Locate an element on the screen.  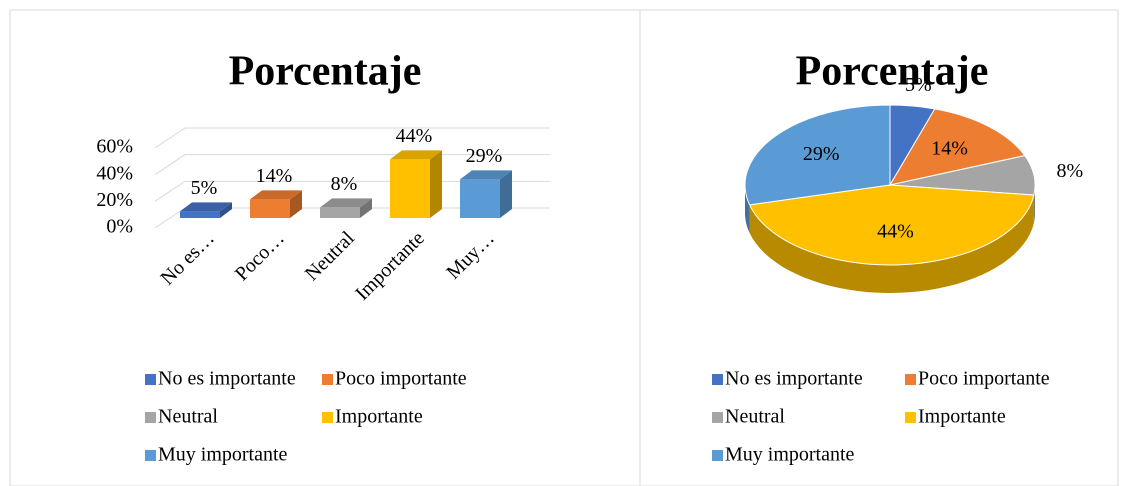
grid-line is located at coordinates (352, 138).